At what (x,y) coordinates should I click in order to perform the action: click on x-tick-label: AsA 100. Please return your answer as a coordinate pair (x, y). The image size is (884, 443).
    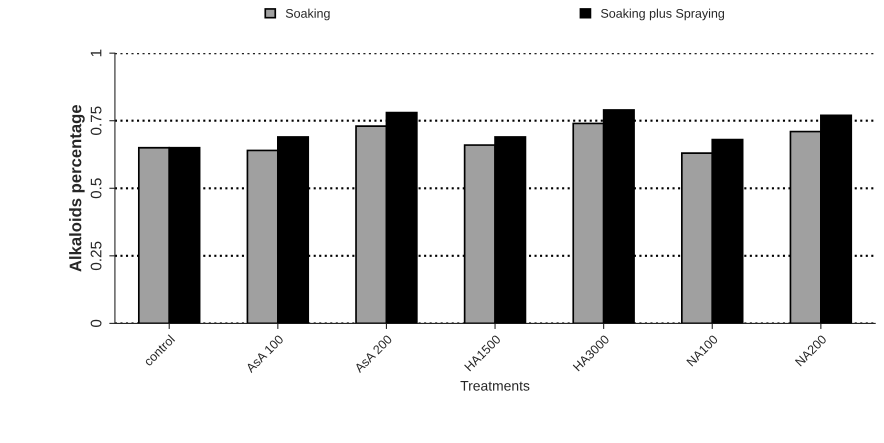
    Looking at the image, I should click on (264, 354).